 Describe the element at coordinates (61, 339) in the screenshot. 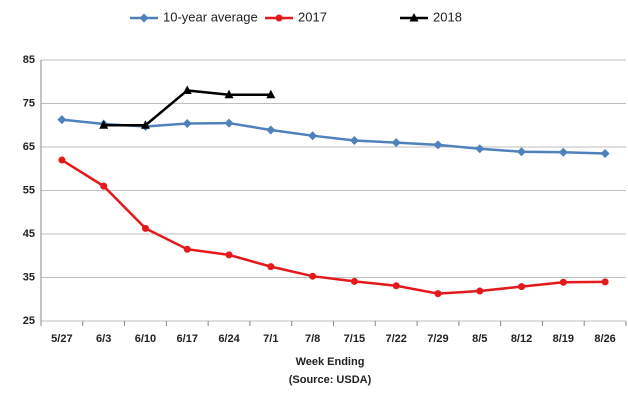

I see `x-tick-label: 5/27` at that location.